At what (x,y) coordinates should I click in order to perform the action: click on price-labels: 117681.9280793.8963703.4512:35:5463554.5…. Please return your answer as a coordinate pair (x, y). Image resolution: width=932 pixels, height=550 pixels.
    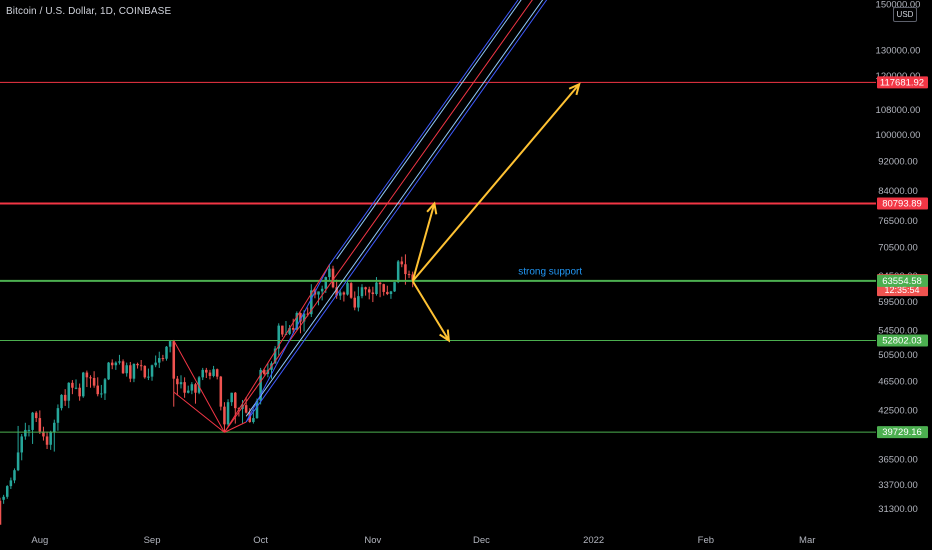
    Looking at the image, I should click on (902, 257).